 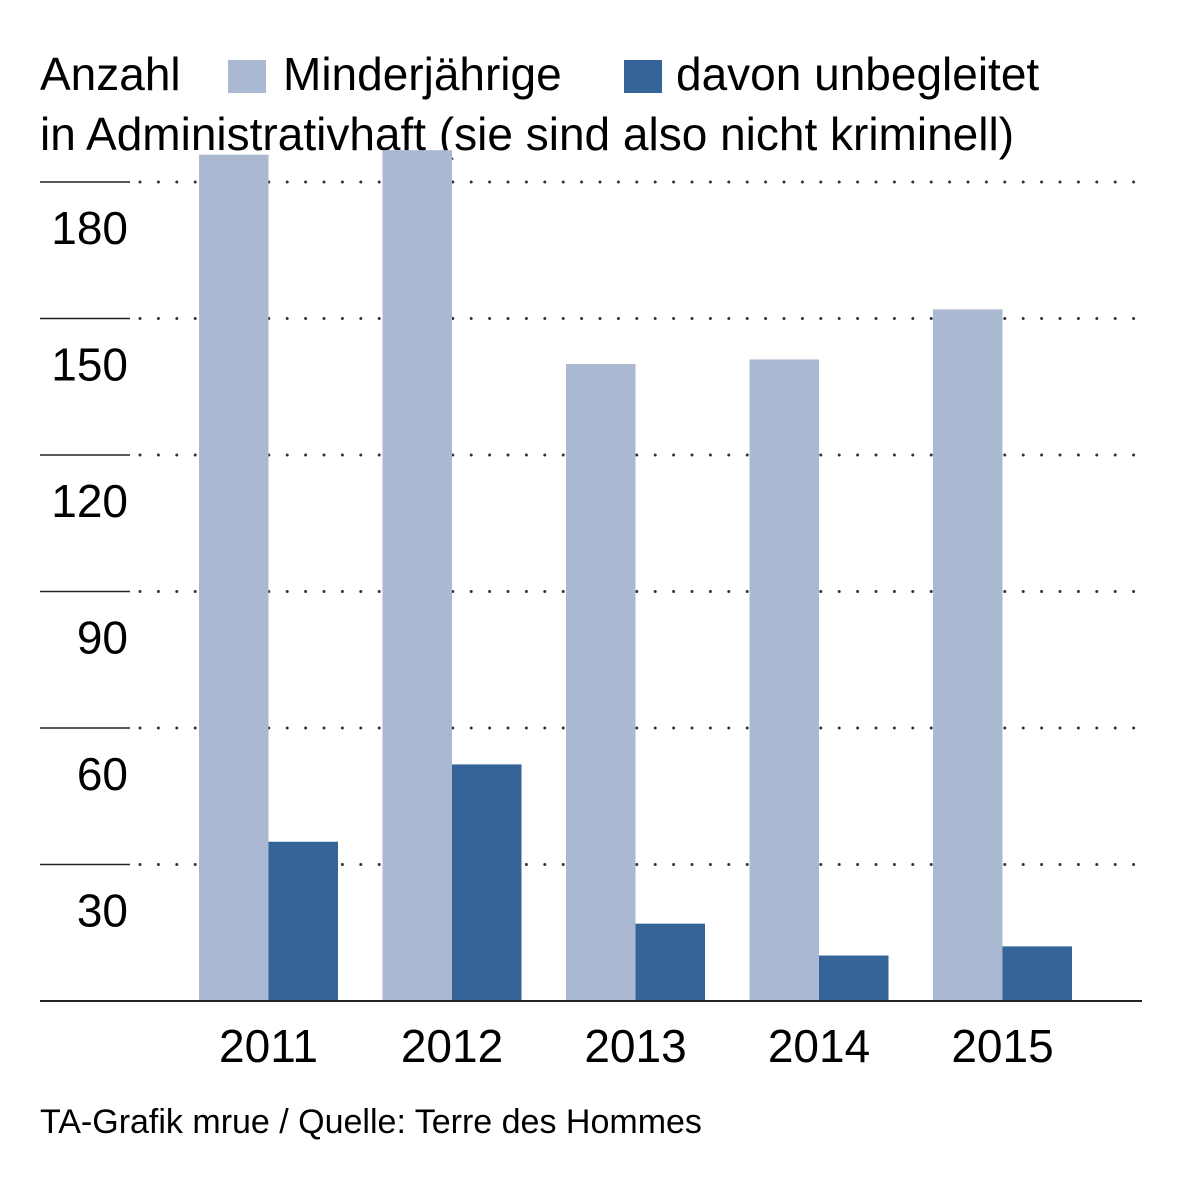 I want to click on x-tick-label: 2012, so click(x=452, y=1046).